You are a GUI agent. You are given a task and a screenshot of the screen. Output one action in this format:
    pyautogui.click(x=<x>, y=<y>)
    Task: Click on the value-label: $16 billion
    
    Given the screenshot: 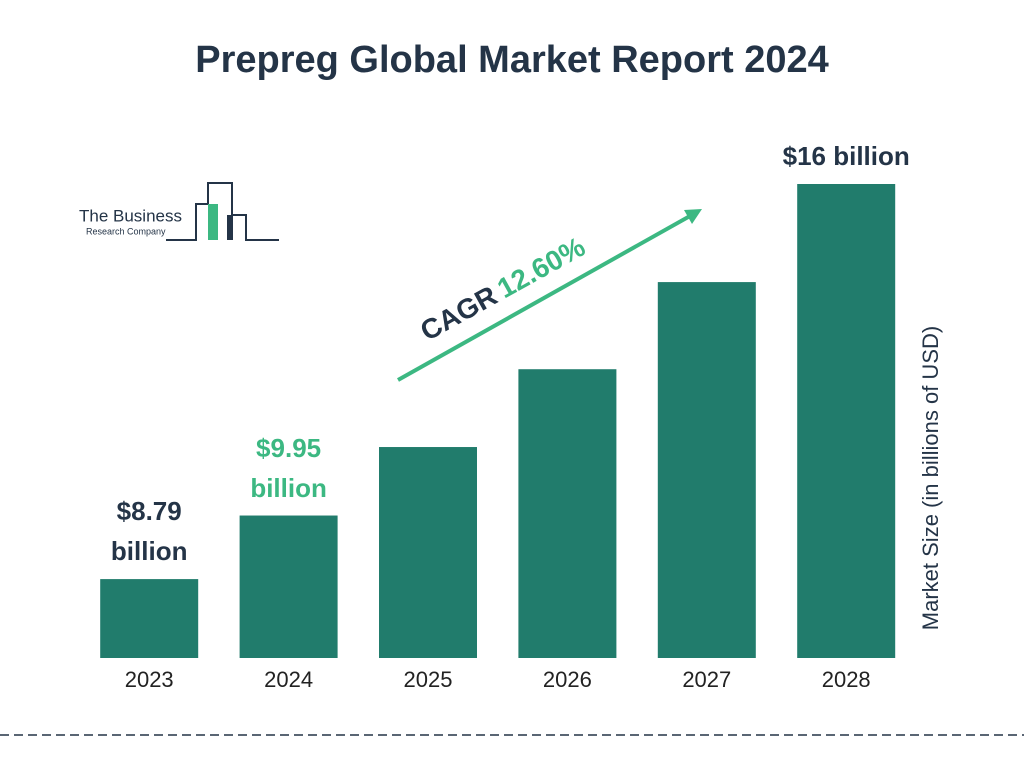 What is the action you would take?
    pyautogui.click(x=846, y=156)
    